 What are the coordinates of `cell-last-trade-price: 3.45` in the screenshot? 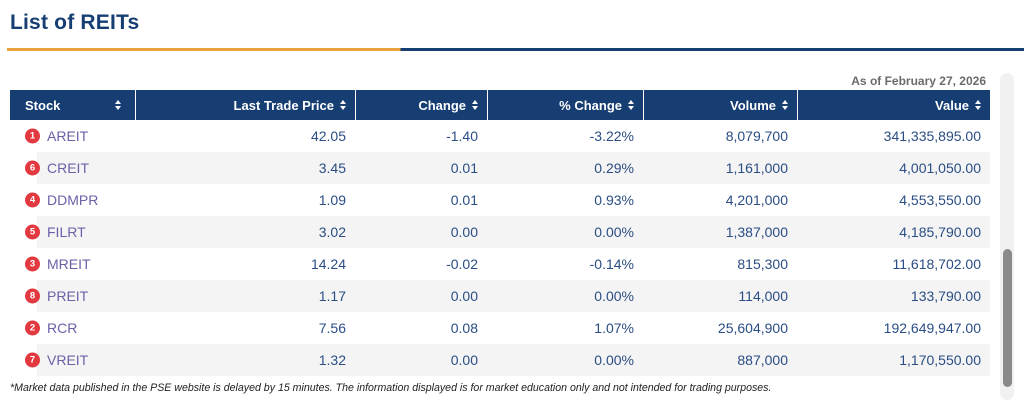 It's located at (332, 168).